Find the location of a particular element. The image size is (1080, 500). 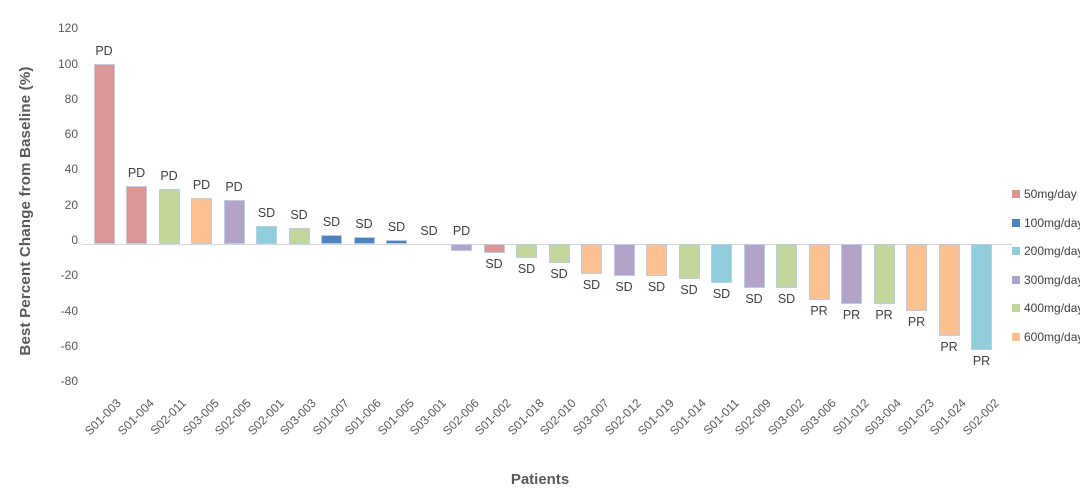

zero-axis-line is located at coordinates (547, 244).